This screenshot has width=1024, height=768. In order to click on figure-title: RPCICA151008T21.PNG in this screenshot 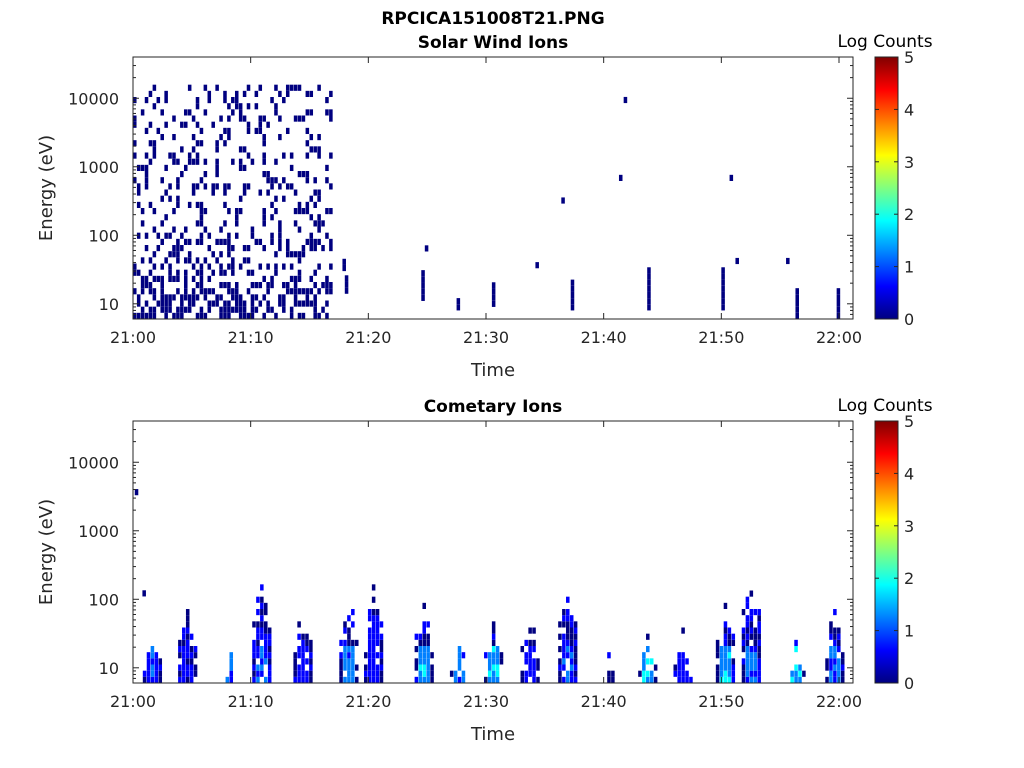, I will do `click(492, 19)`.